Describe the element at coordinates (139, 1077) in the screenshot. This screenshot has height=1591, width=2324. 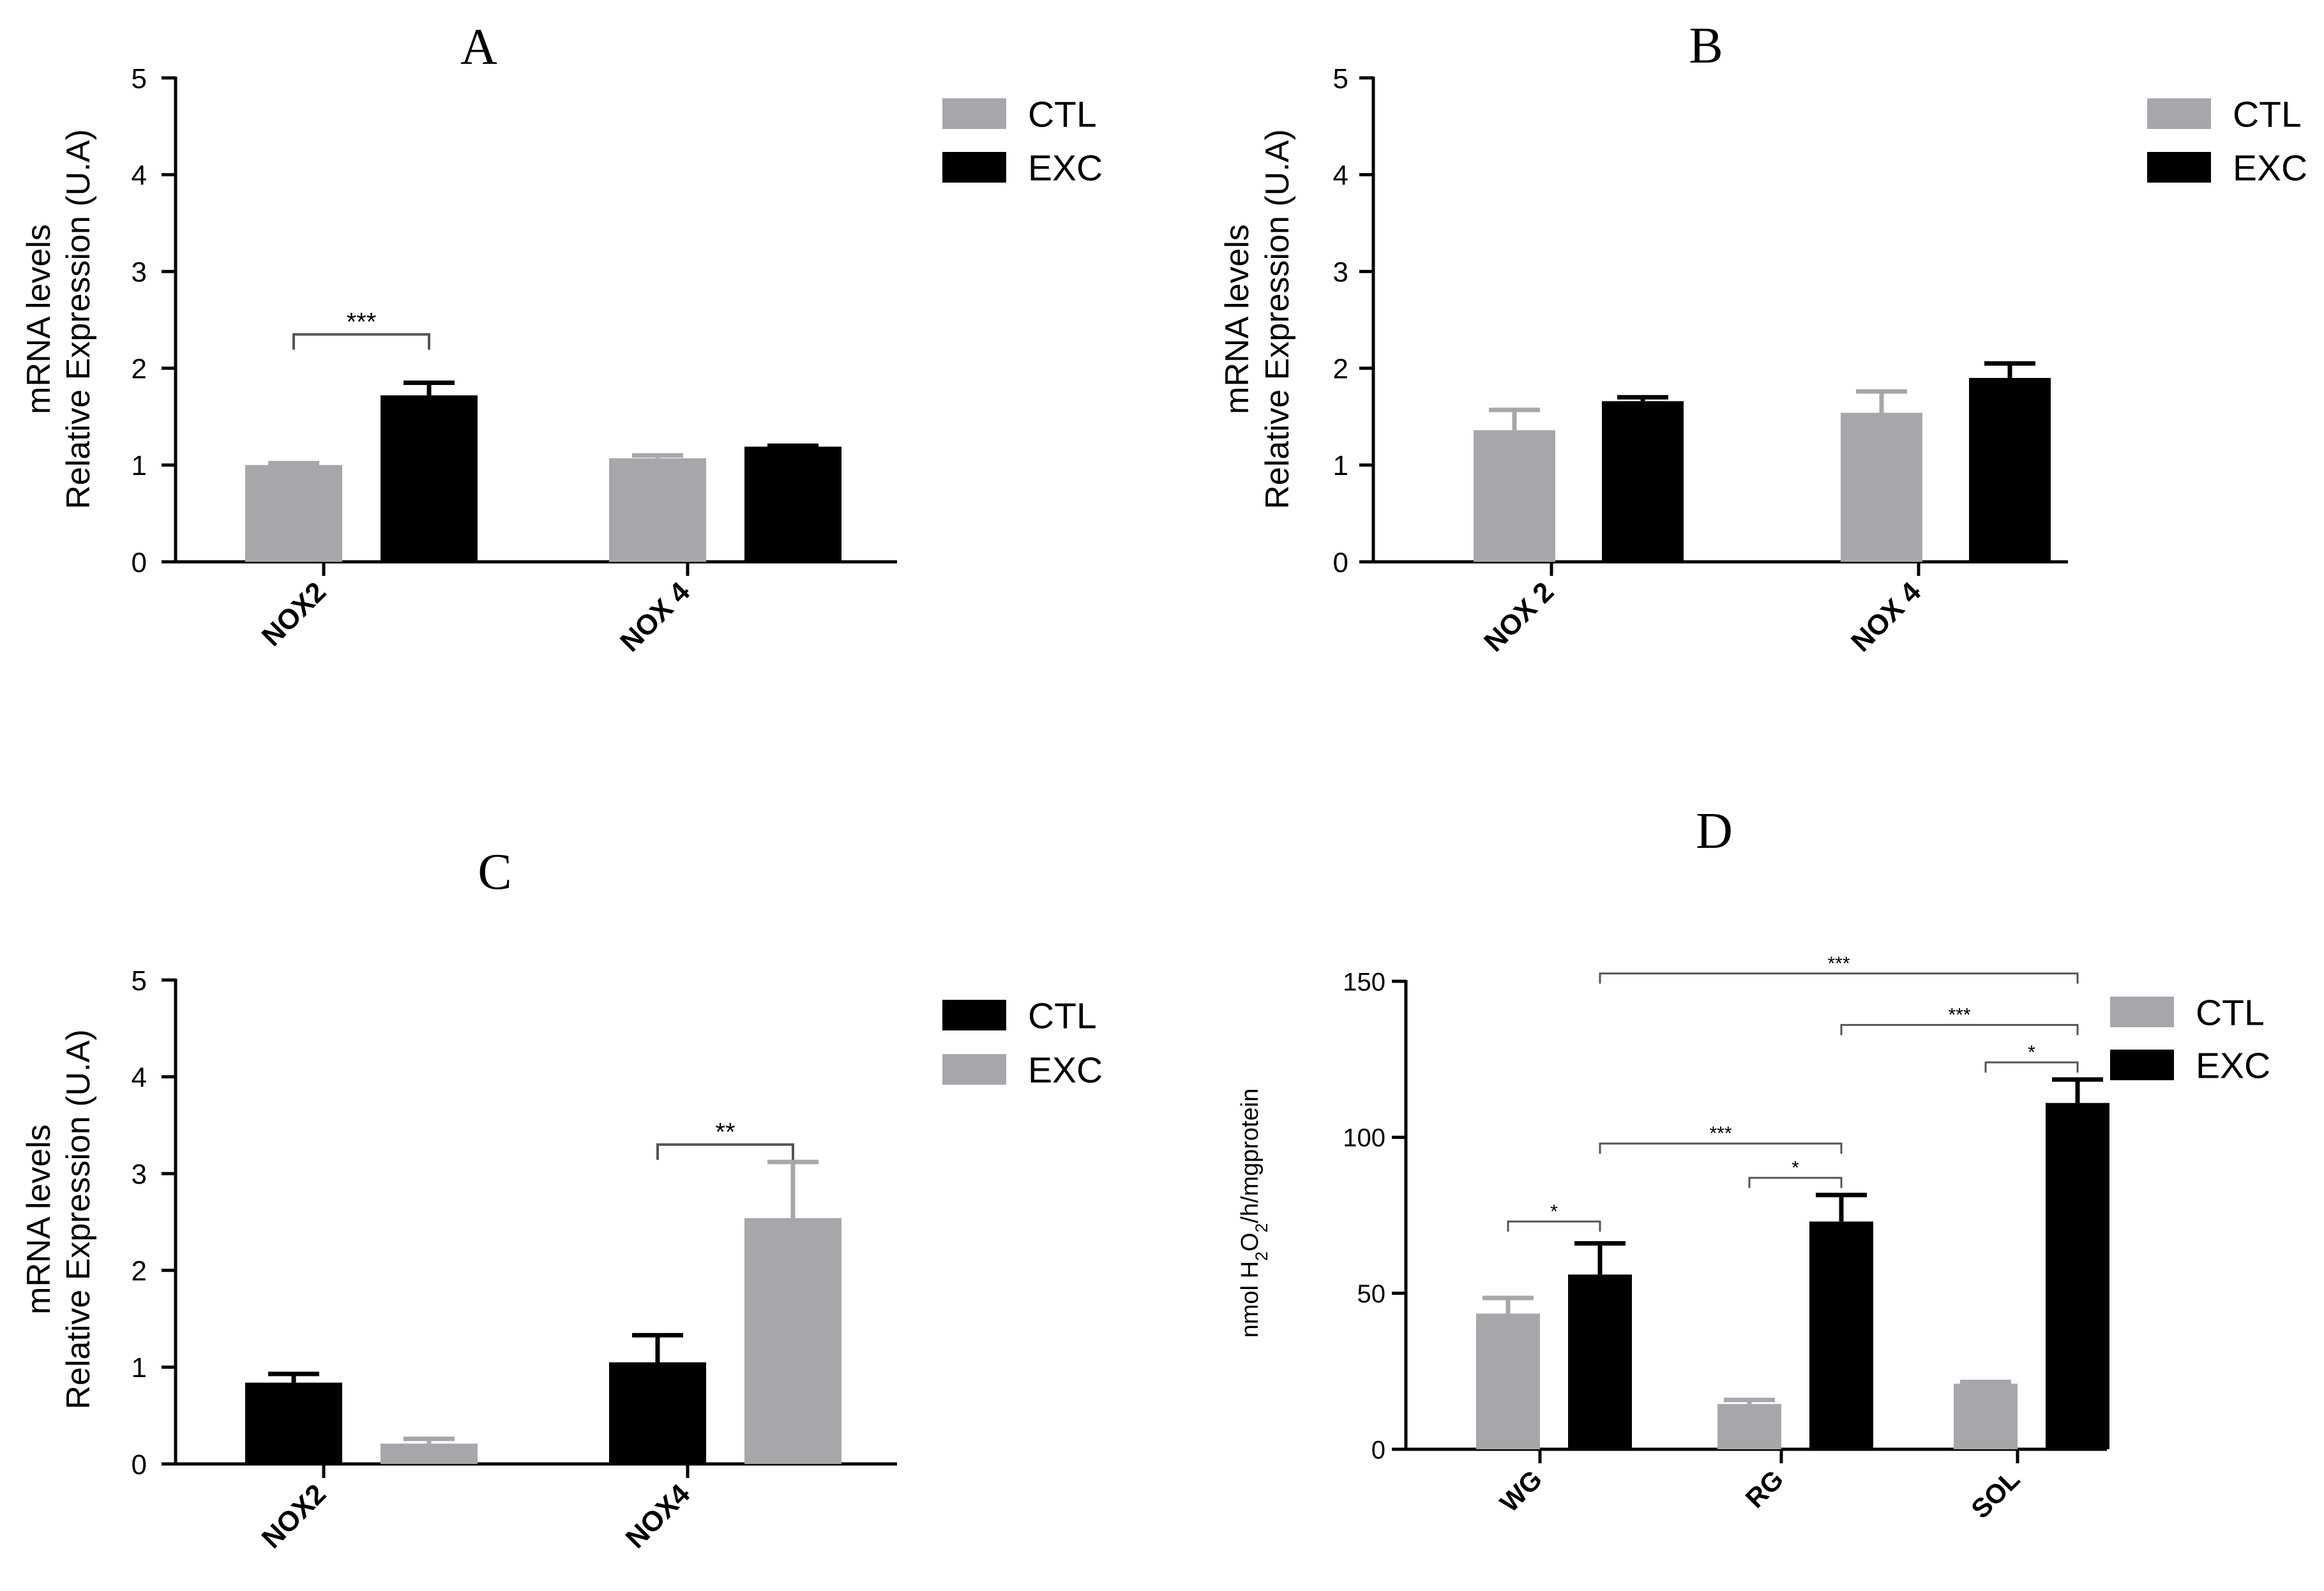
I see `chart-c-y-tick-label-4: 4` at that location.